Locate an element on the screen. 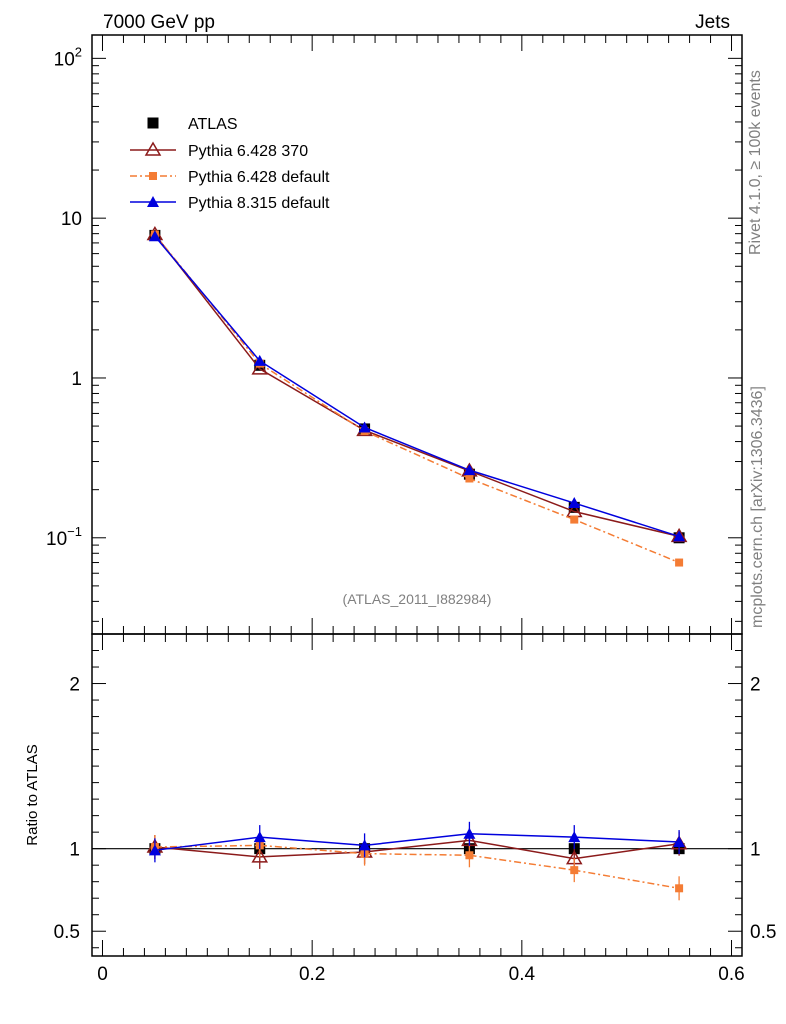 This screenshot has height=1024, width=786. x-tick-label: 0 is located at coordinates (102, 974).